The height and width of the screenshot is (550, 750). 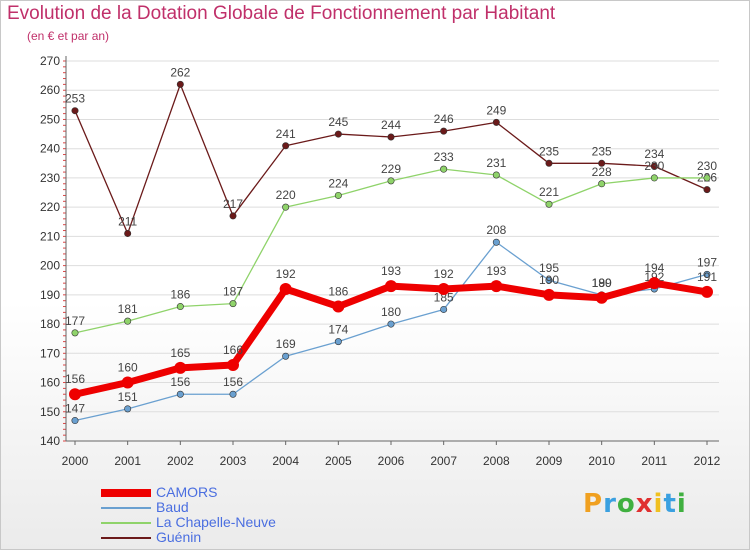 What do you see at coordinates (654, 154) in the screenshot?
I see `data-label-guenin: 234` at bounding box center [654, 154].